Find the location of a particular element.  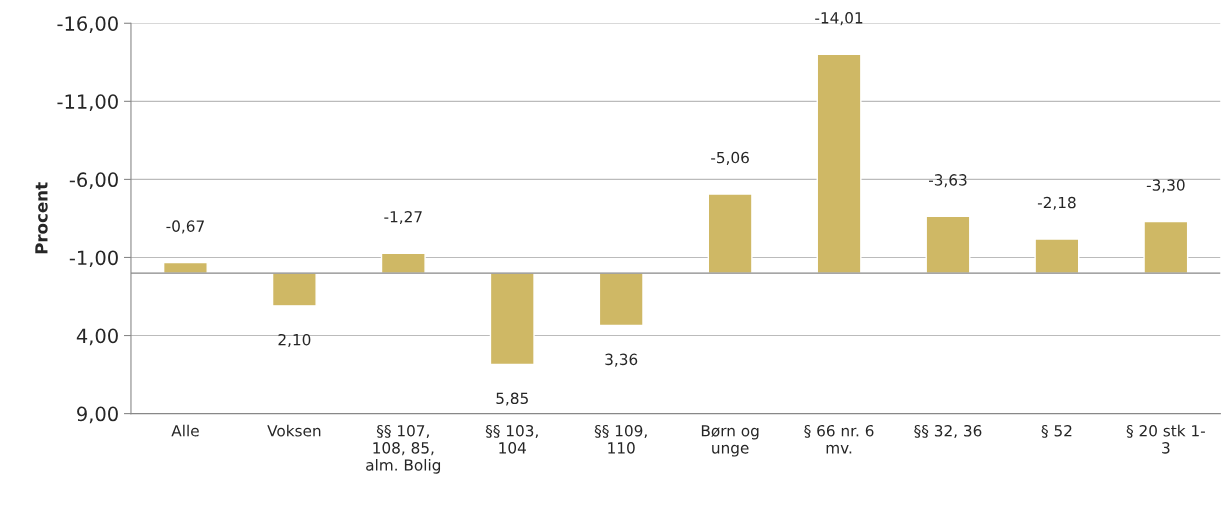

y-tick-label: -1,00 is located at coordinates (93, 259).